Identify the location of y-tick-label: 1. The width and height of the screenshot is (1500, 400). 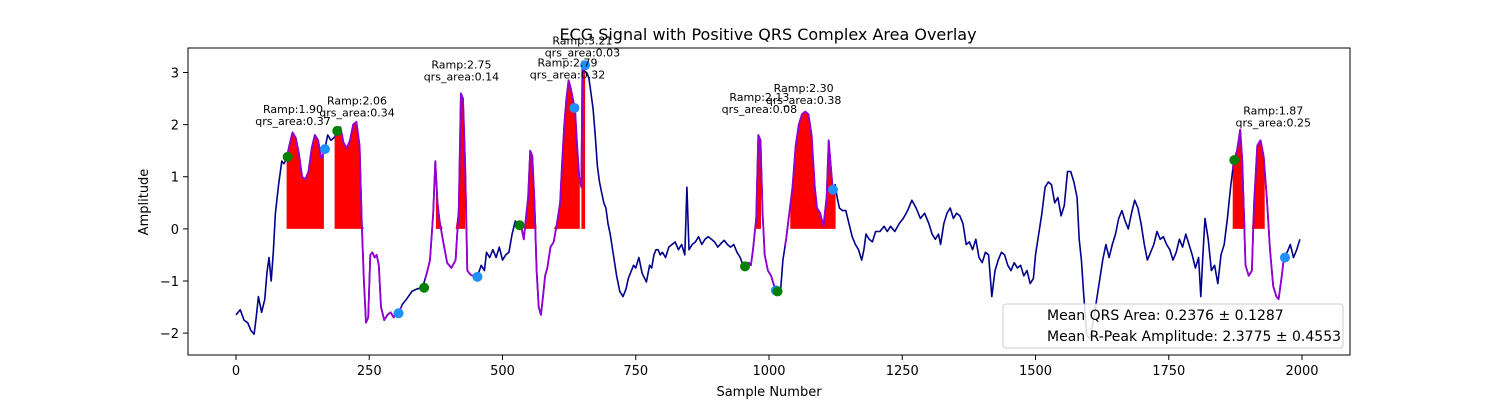
(175, 178).